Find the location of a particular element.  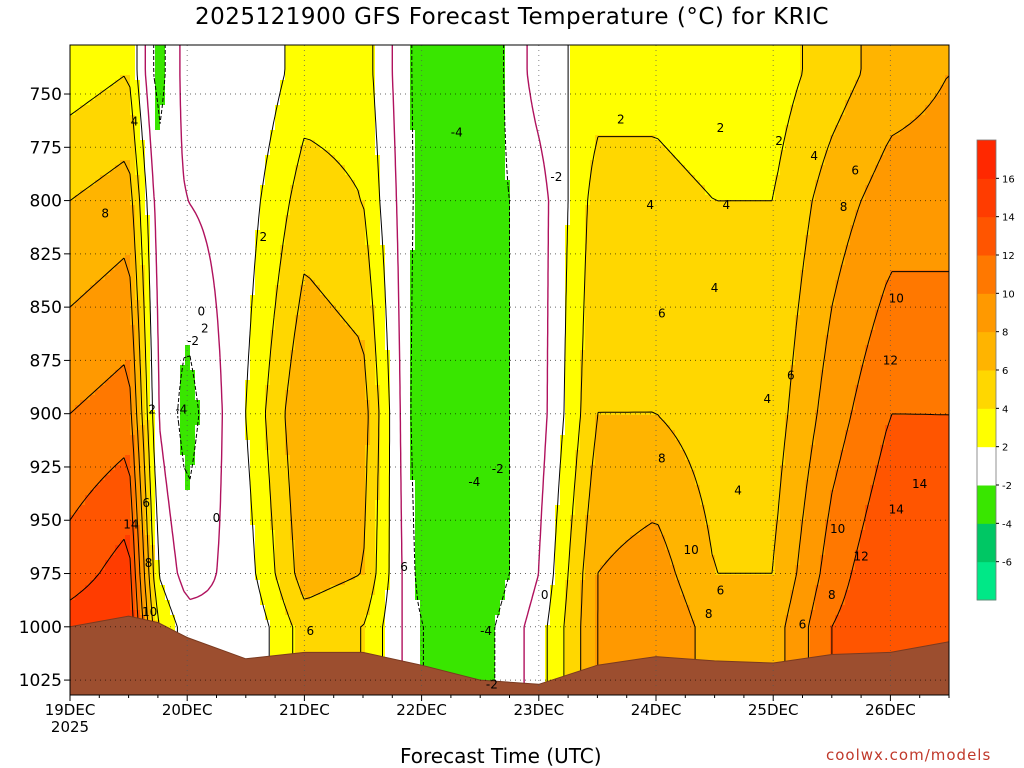

terrain-layer is located at coordinates (509, 655).